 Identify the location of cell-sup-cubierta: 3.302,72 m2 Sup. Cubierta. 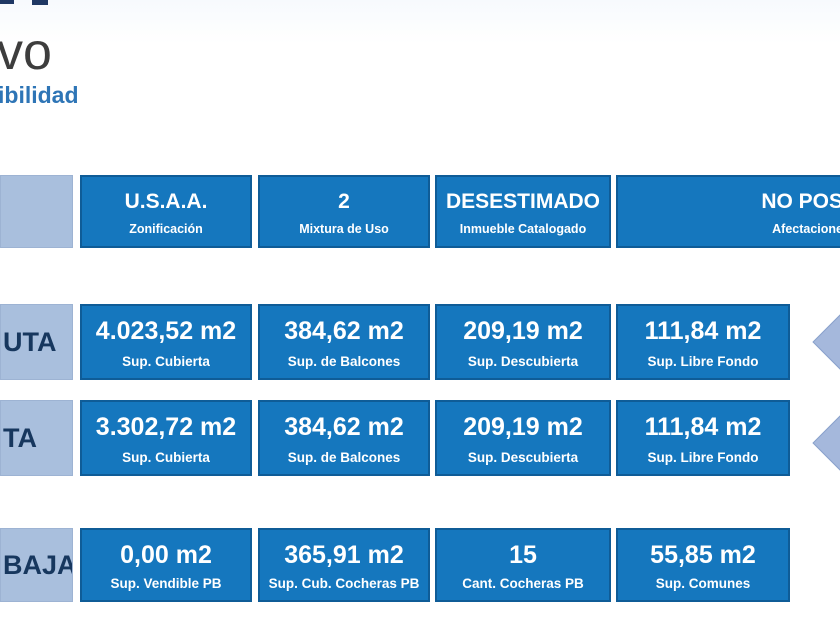
(166, 438).